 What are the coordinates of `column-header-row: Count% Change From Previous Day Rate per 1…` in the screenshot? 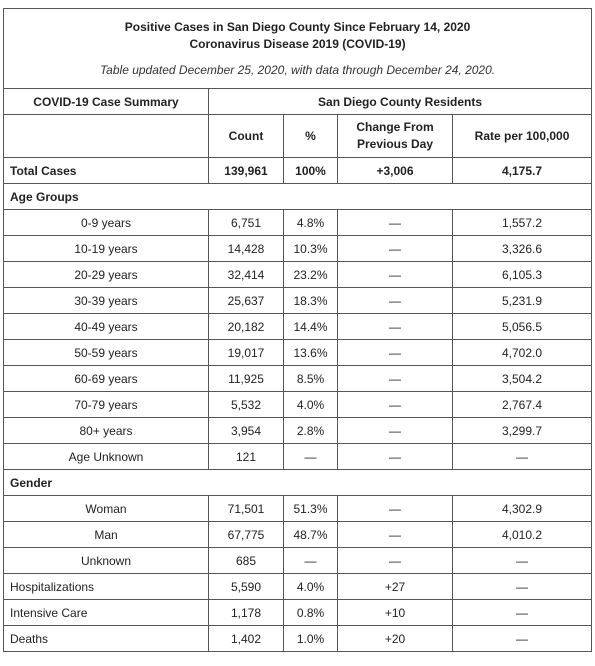 It's located at (298, 136).